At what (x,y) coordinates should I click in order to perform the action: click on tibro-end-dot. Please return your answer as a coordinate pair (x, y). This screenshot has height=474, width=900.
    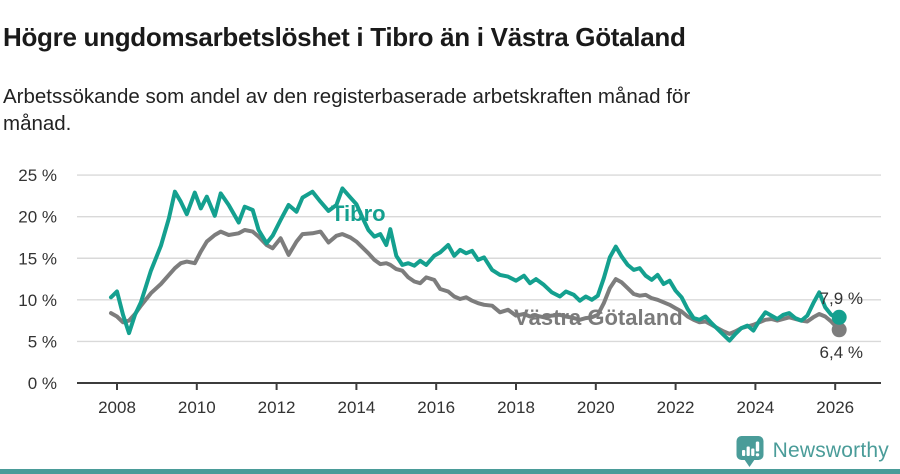
    Looking at the image, I should click on (839, 317).